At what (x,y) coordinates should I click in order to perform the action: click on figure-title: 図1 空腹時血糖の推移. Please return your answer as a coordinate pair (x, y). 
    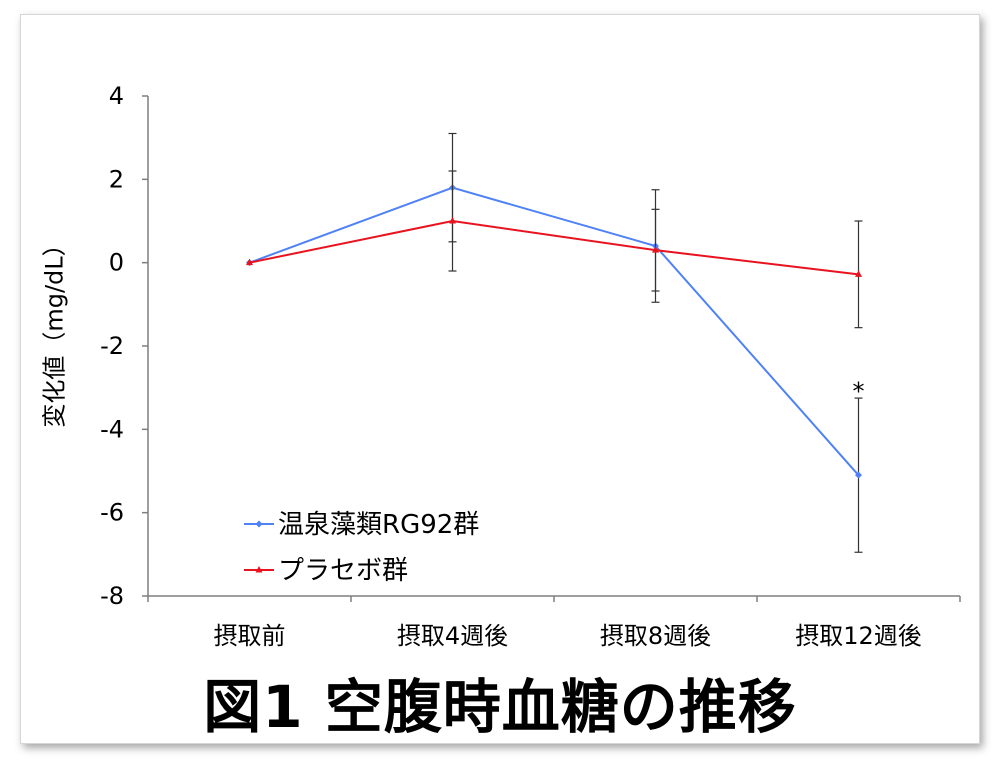
    Looking at the image, I should click on (500, 707).